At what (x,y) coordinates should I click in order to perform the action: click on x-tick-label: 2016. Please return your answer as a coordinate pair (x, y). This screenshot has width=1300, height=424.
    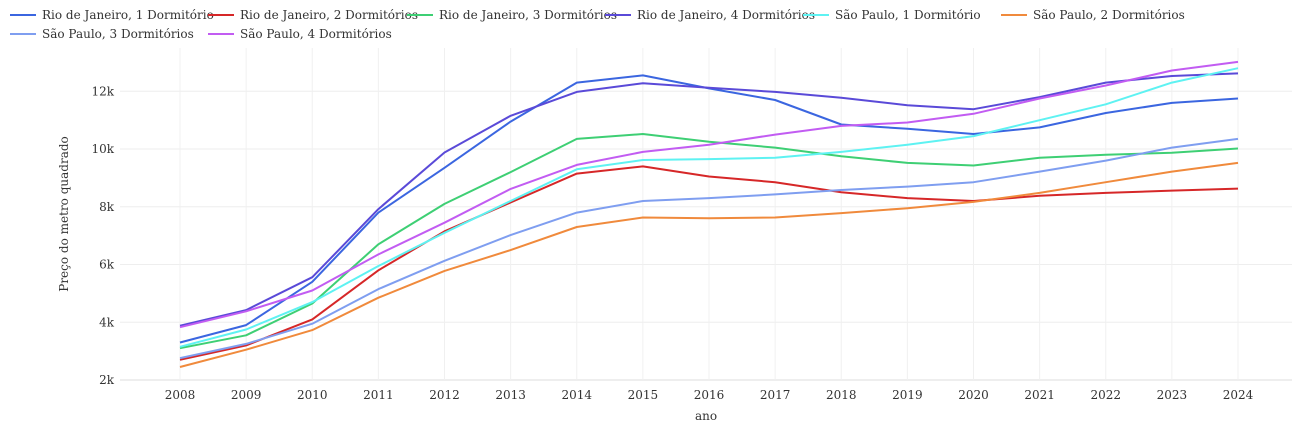
    Looking at the image, I should click on (709, 395).